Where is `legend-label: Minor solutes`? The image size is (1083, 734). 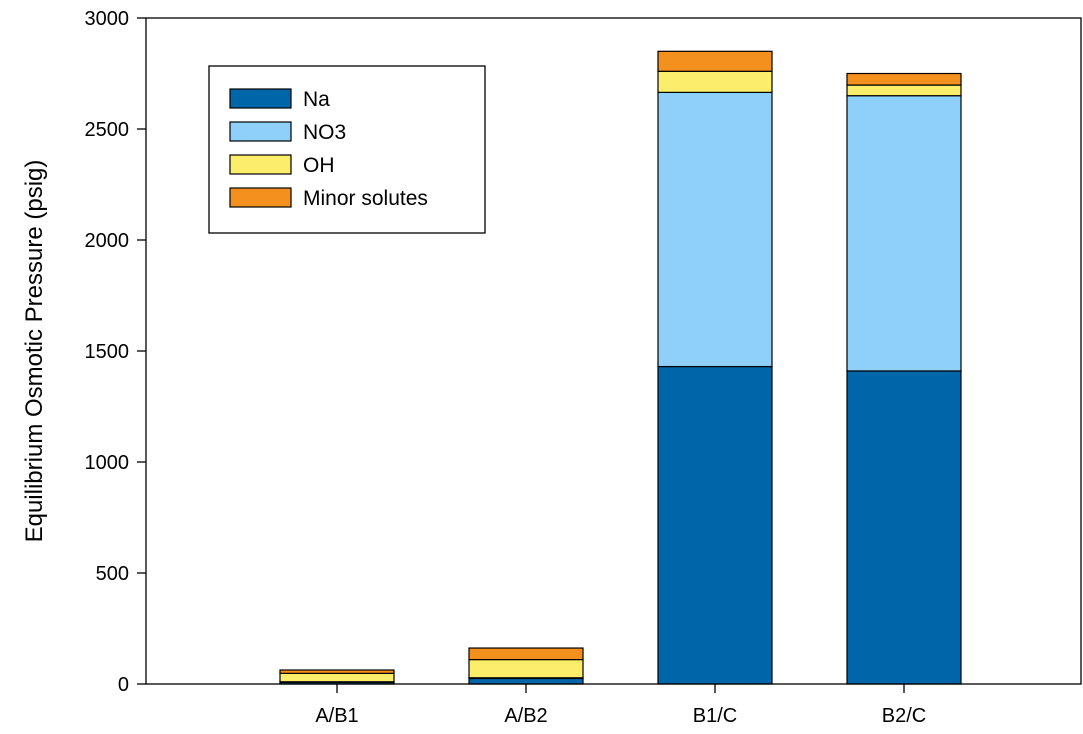 legend-label: Minor solutes is located at coordinates (365, 198).